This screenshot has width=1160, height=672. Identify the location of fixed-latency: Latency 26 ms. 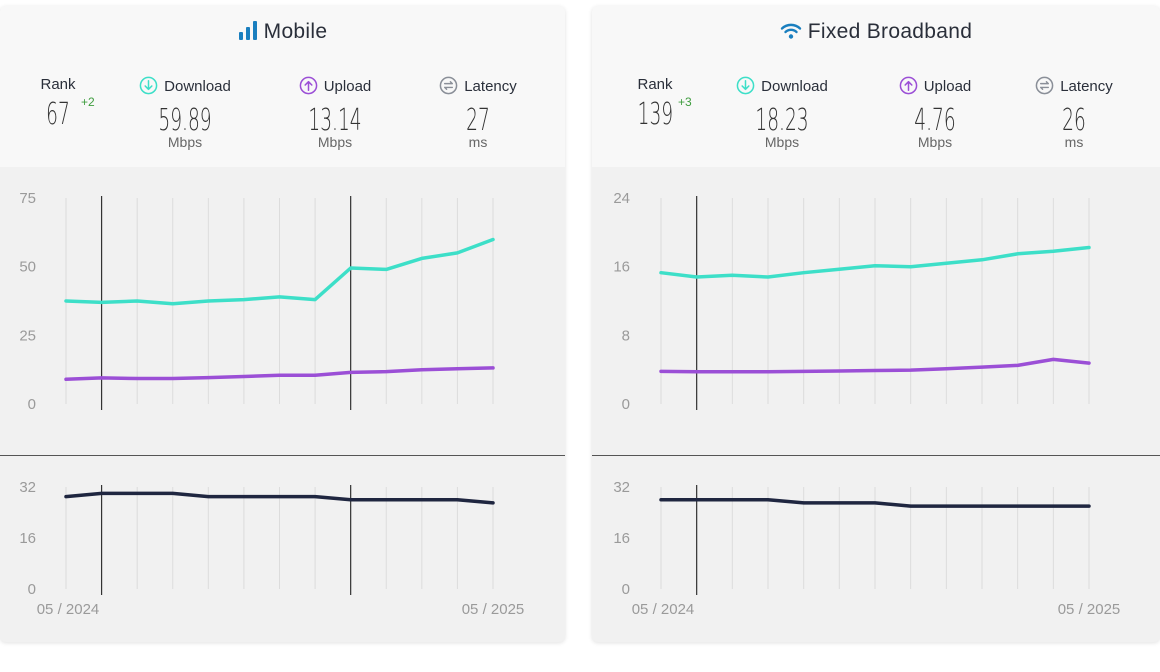
(1074, 113).